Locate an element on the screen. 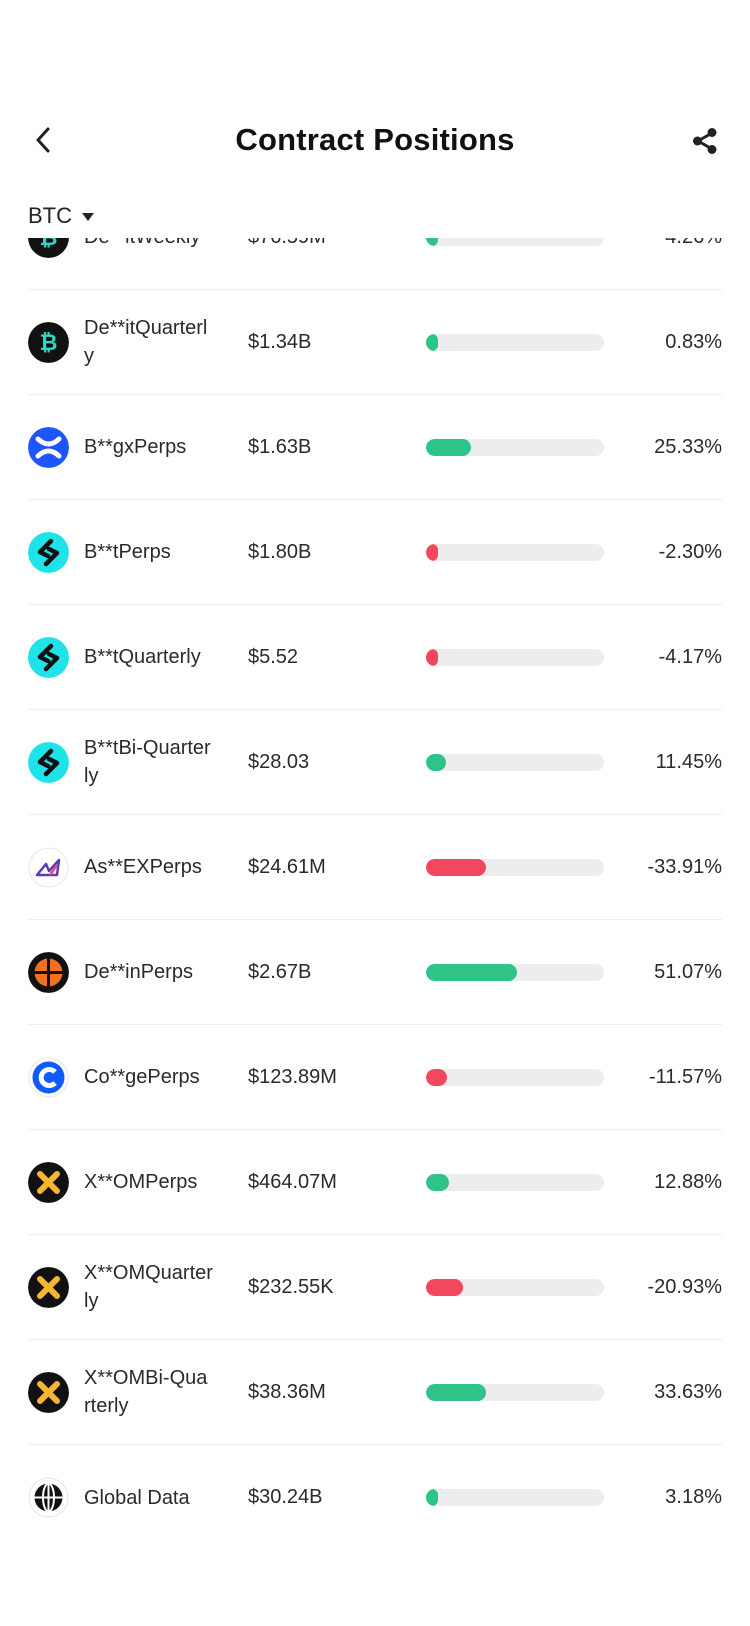 The height and width of the screenshot is (1626, 750). deepcoin-icon is located at coordinates (48, 972).